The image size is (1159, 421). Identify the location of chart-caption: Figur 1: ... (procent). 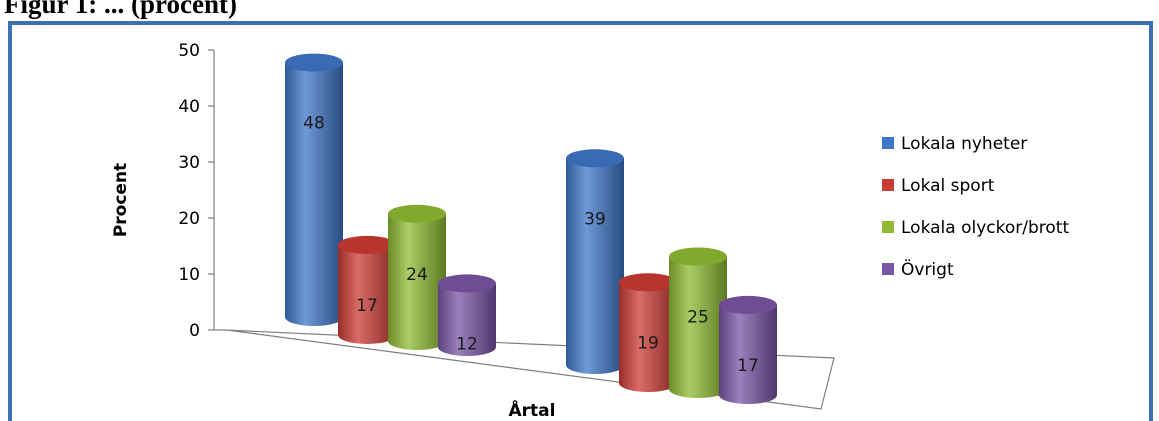
(120, 9).